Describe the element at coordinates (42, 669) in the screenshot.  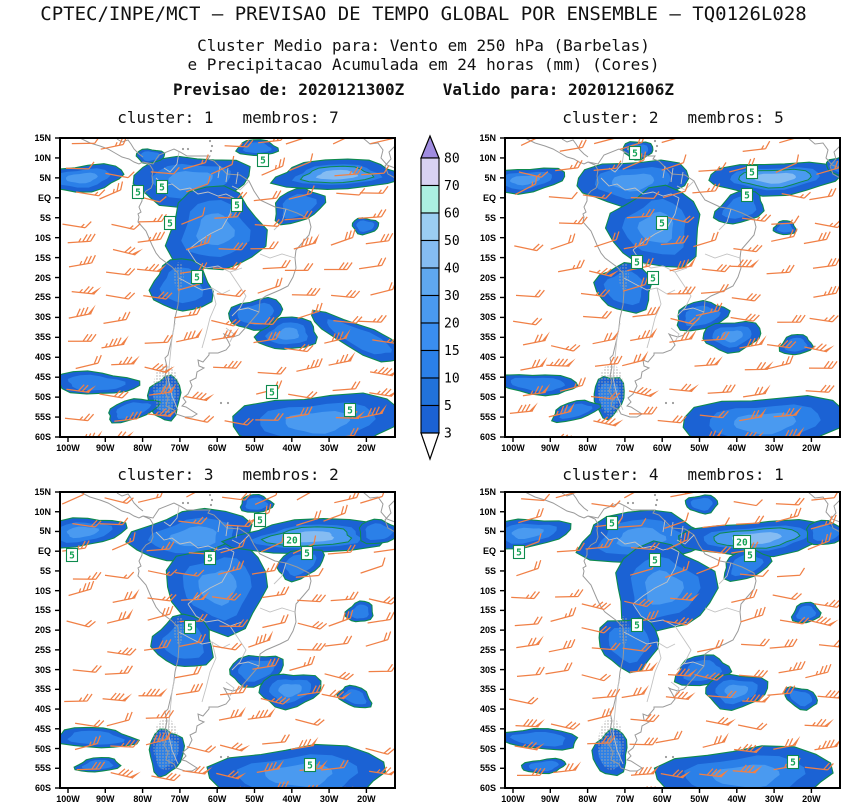
I see `lat-label: 30S` at that location.